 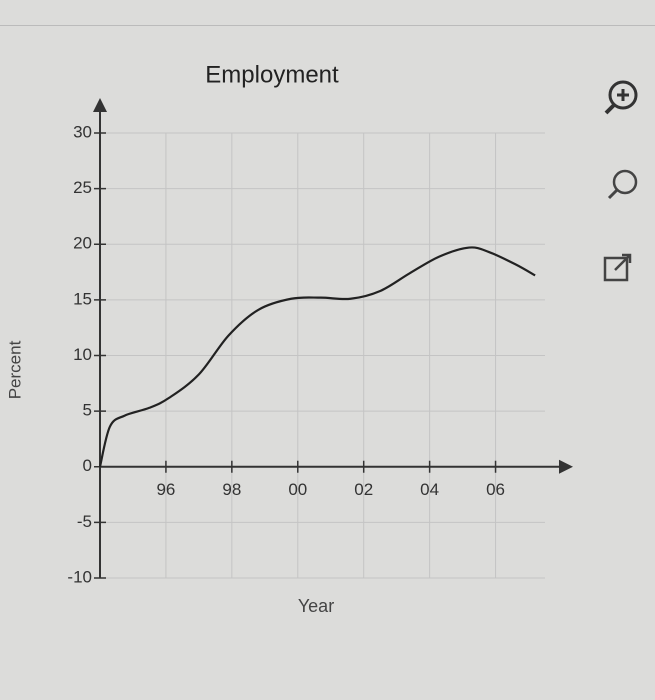 What do you see at coordinates (87, 410) in the screenshot?
I see `y-tick-label: 5` at bounding box center [87, 410].